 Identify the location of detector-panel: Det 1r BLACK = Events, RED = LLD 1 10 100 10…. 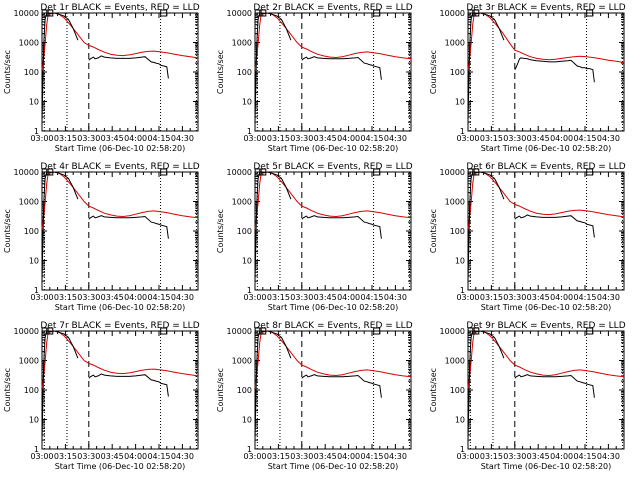
(101, 78).